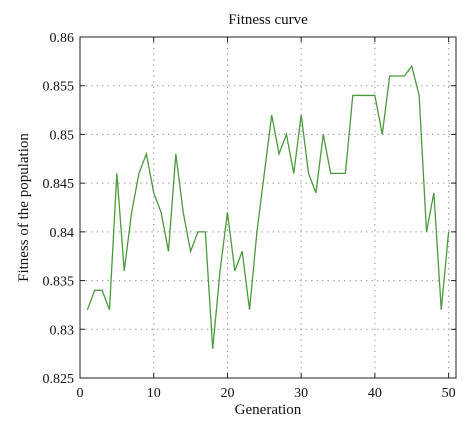 The image size is (474, 432). I want to click on y-tick-label: 0.855, so click(59, 87).